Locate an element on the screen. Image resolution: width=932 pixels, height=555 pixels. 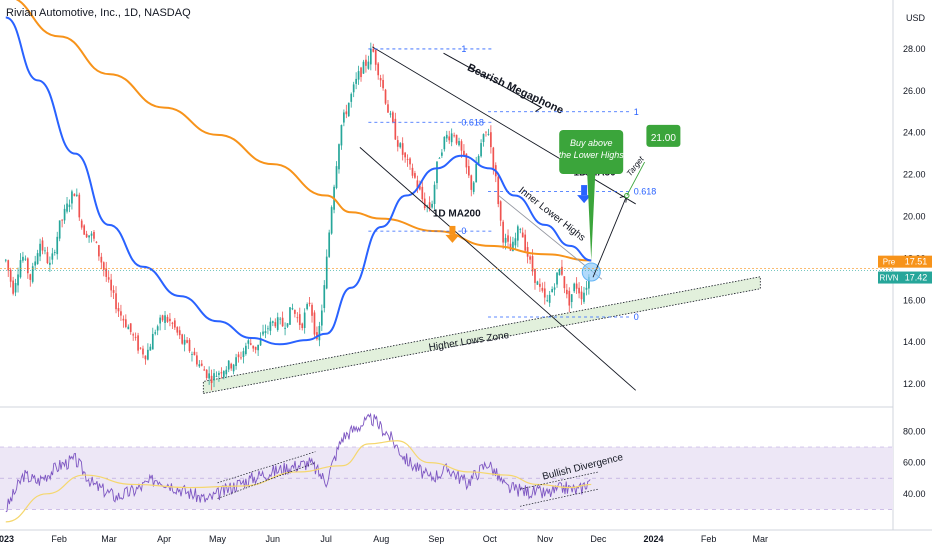
time-tick-label: Aug is located at coordinates (381, 539).